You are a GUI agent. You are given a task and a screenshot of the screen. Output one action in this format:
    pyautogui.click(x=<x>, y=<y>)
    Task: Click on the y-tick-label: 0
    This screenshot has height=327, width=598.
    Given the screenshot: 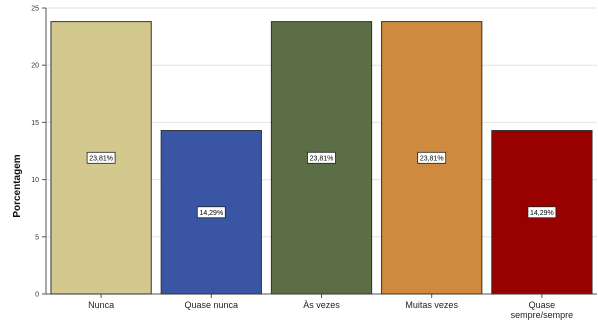 What is the action you would take?
    pyautogui.click(x=37, y=295)
    